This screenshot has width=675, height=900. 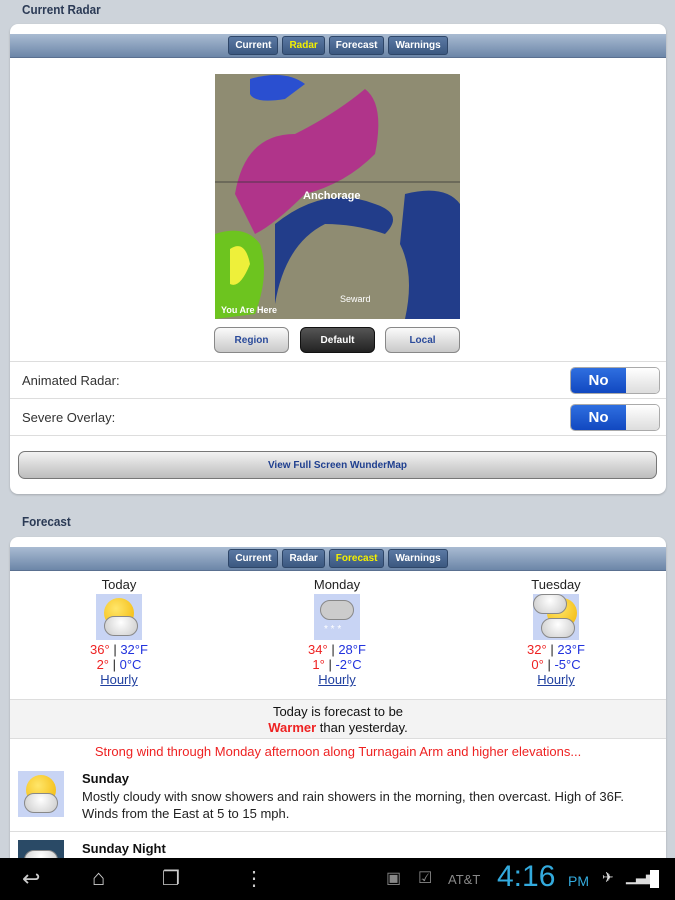 I want to click on home-icon: ⌂, so click(x=99, y=877).